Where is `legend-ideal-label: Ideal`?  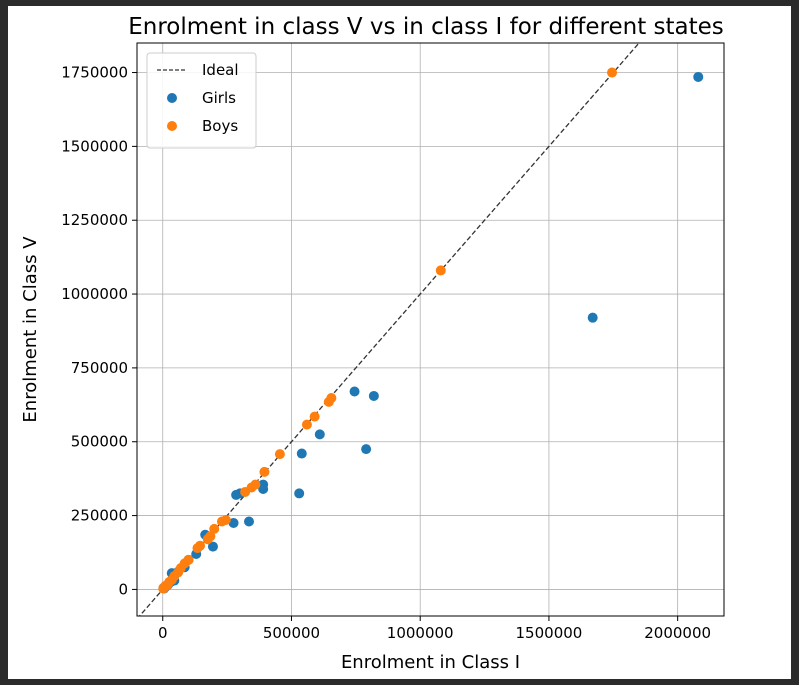 legend-ideal-label: Ideal is located at coordinates (220, 70).